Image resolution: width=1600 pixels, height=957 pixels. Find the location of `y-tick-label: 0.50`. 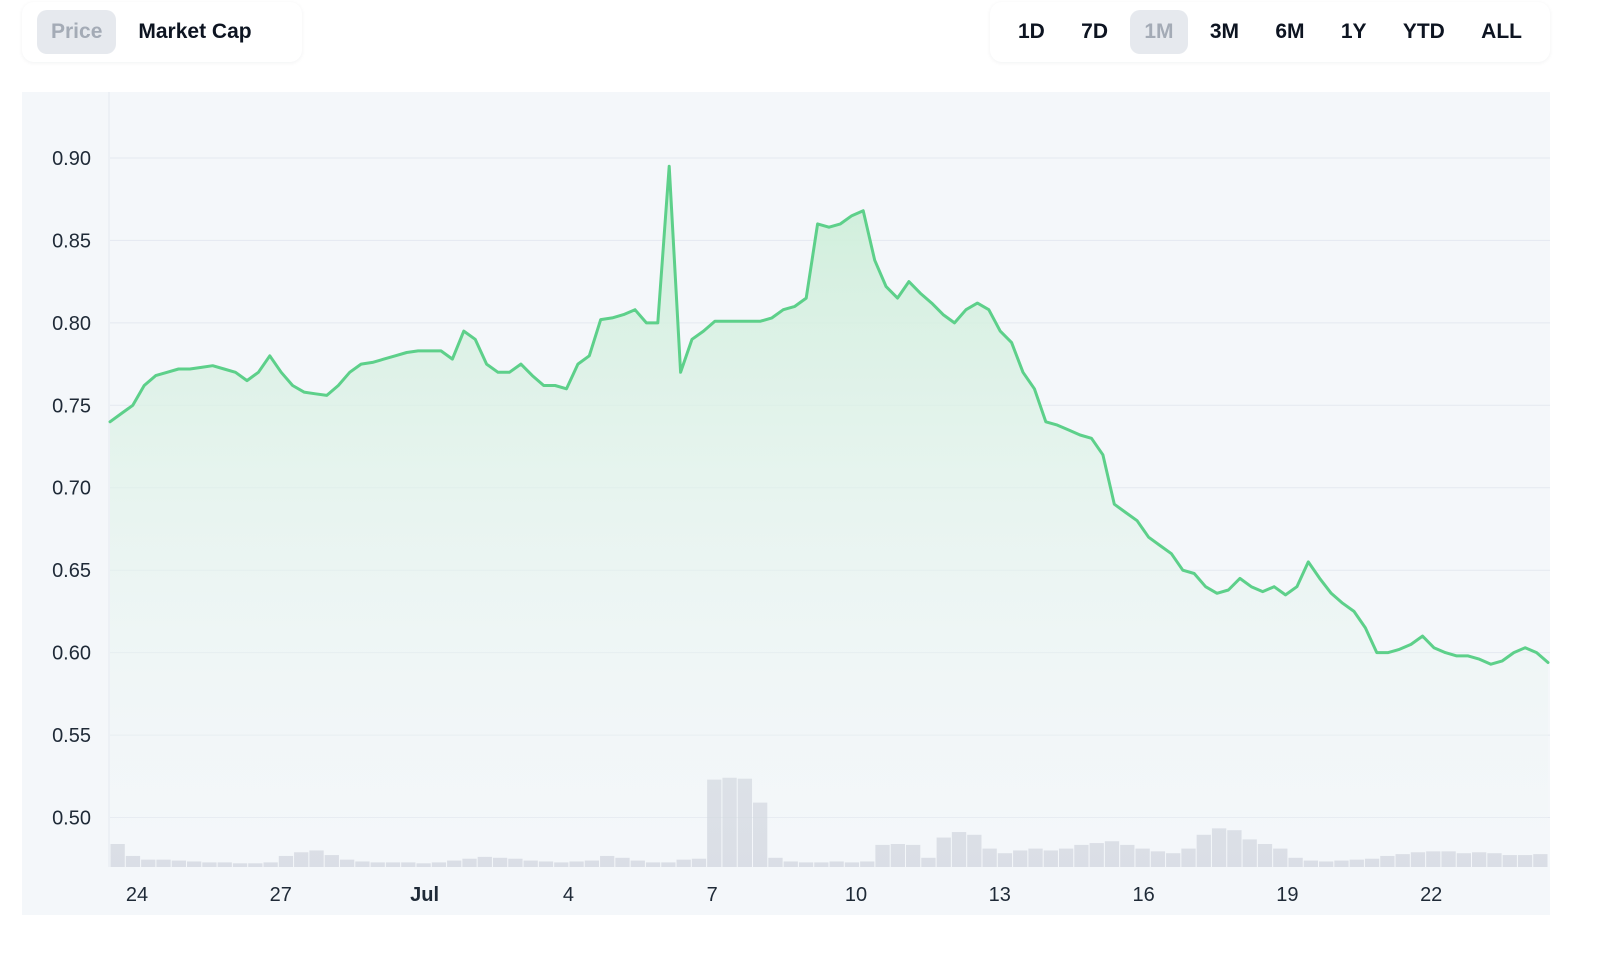

y-tick-label: 0.50 is located at coordinates (71, 819).